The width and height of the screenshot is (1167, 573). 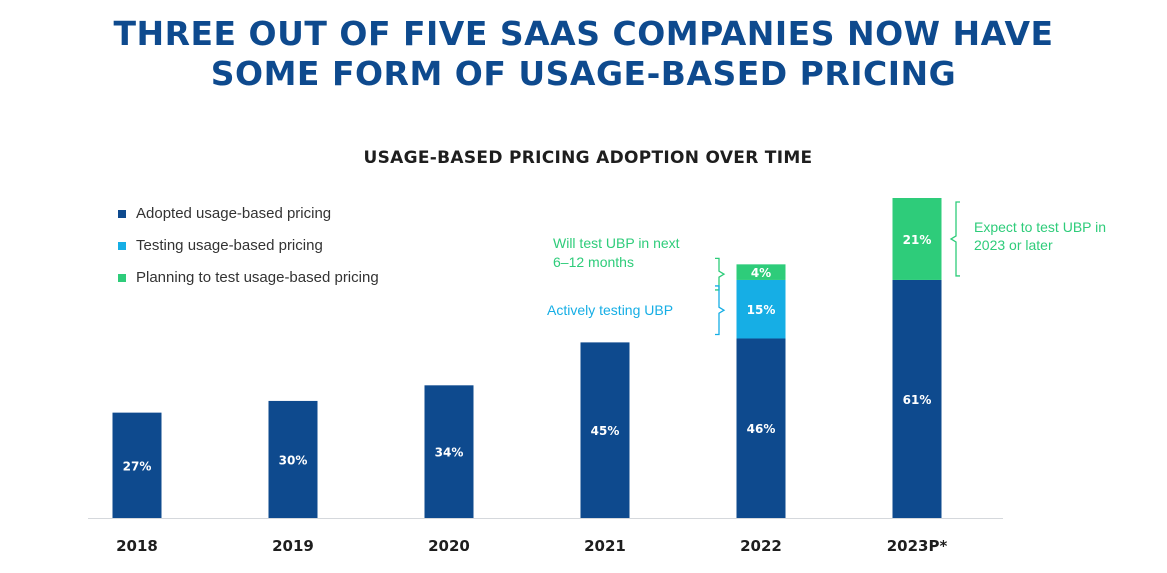 I want to click on legend-swatch-planning, so click(x=122, y=278).